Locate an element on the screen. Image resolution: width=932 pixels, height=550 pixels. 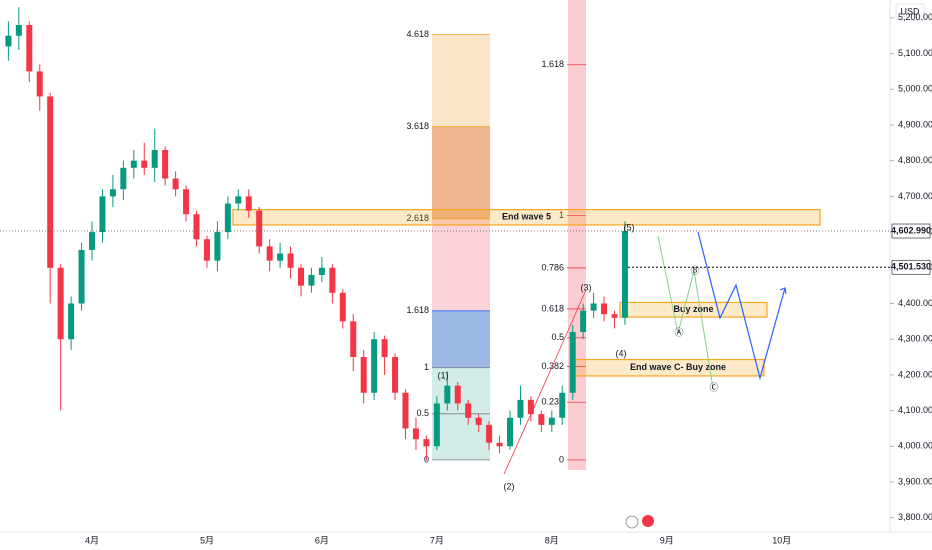
projection is located at coordinates (645, 353).